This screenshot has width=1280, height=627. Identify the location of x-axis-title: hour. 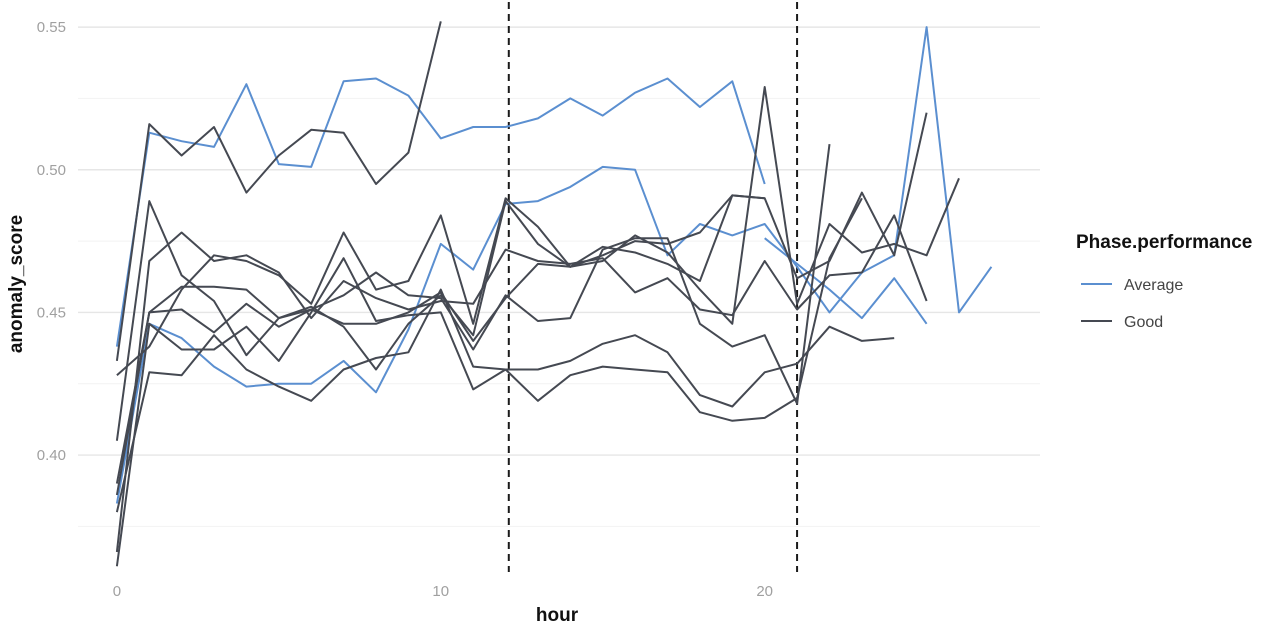
(557, 615).